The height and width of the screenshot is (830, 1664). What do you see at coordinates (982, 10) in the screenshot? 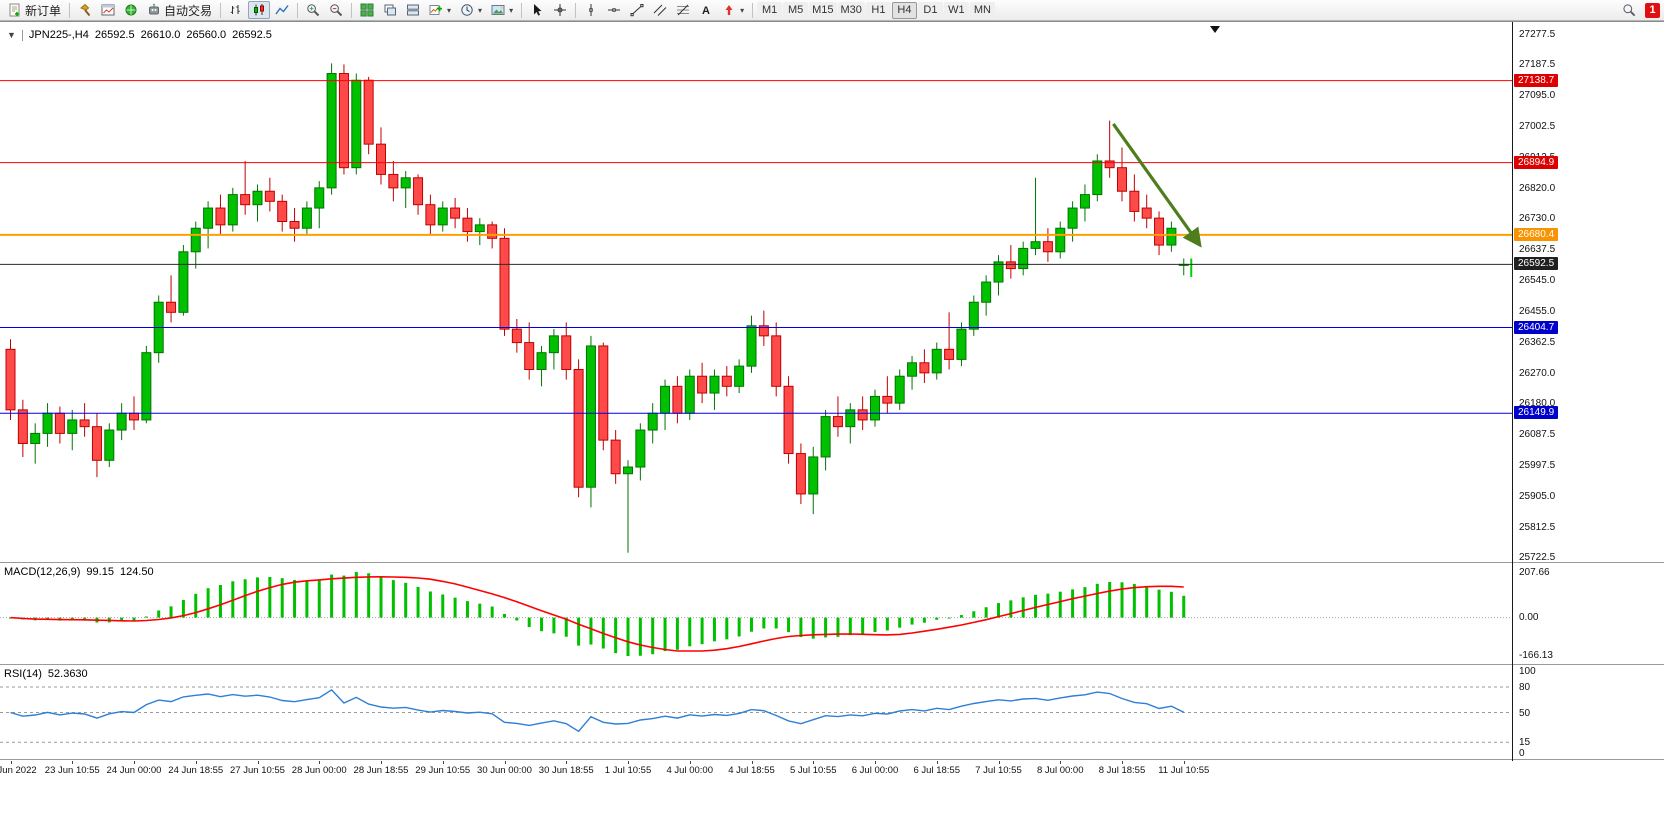
I see `timeframe-button-MN: MN` at bounding box center [982, 10].